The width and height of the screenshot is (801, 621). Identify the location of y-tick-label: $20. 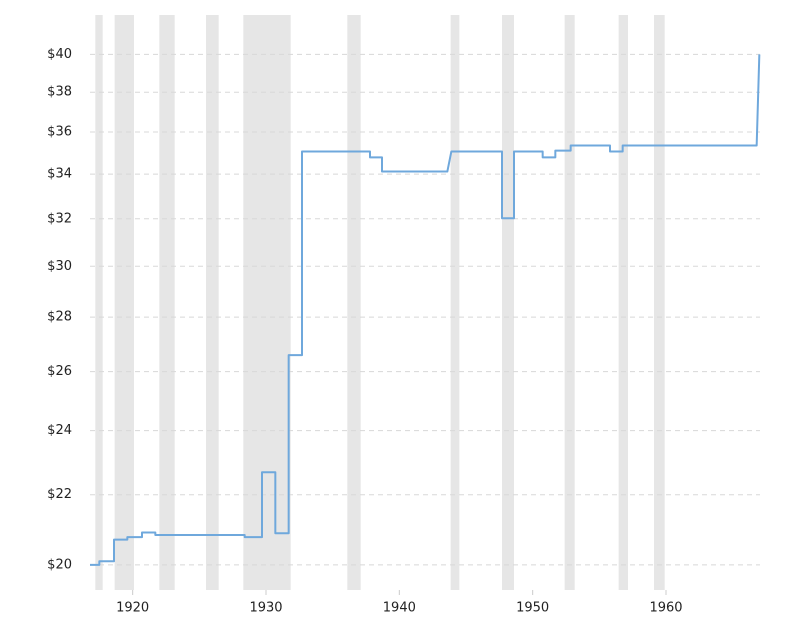
(59, 564).